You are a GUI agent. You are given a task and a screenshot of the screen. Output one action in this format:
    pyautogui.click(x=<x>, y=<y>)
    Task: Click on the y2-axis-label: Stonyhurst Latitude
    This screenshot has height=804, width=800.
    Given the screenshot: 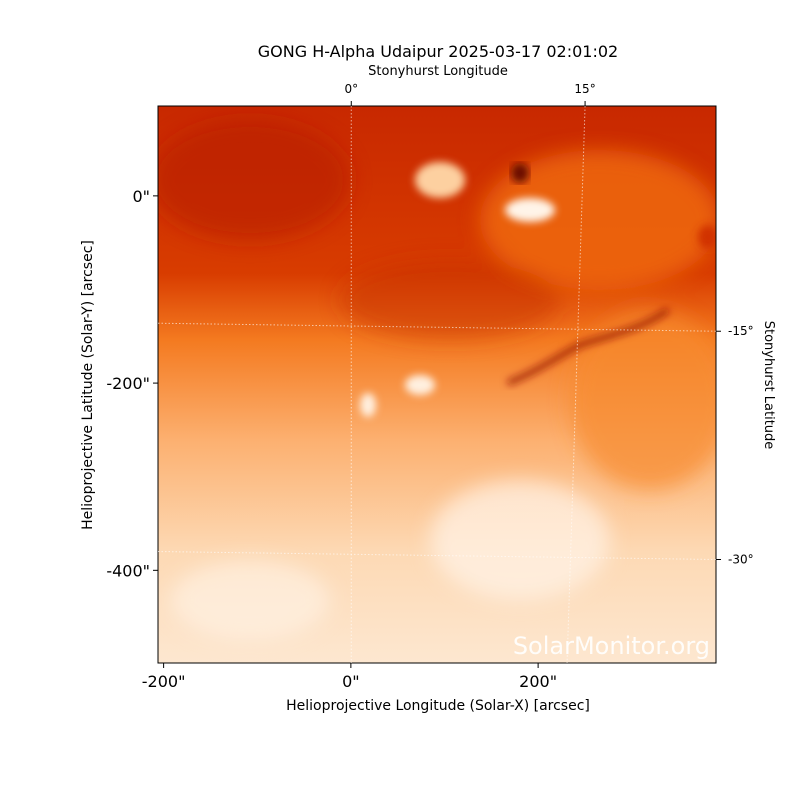 What is the action you would take?
    pyautogui.click(x=768, y=385)
    